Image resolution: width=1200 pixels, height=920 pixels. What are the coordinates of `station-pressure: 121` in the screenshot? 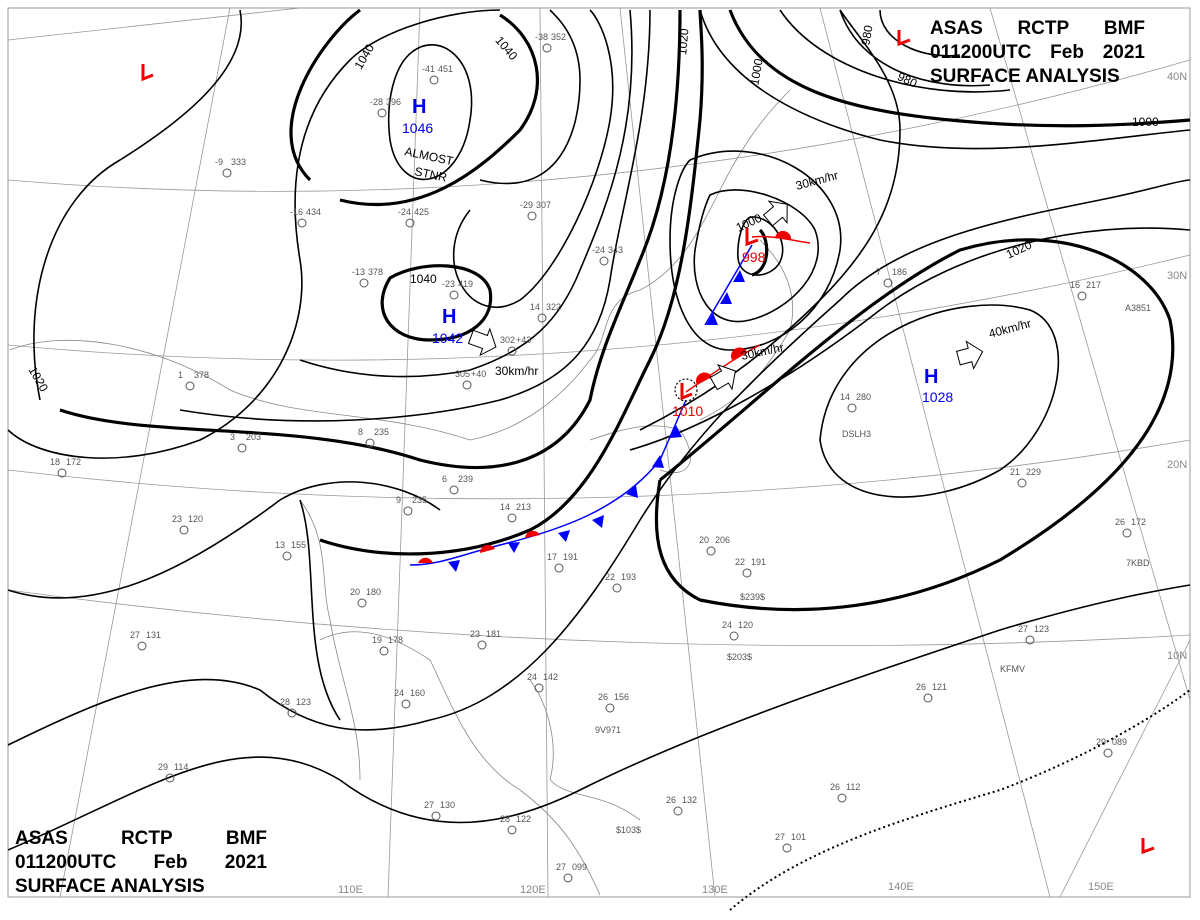 It's located at (939, 687).